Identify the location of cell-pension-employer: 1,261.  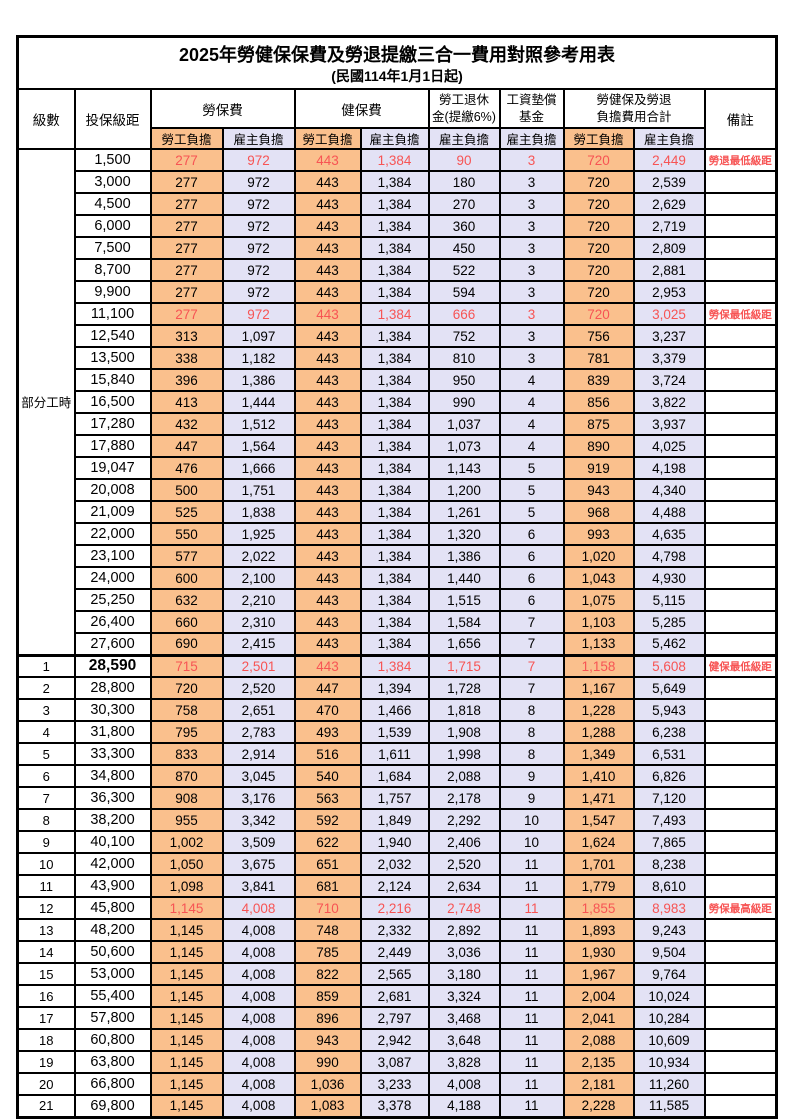
(464, 512).